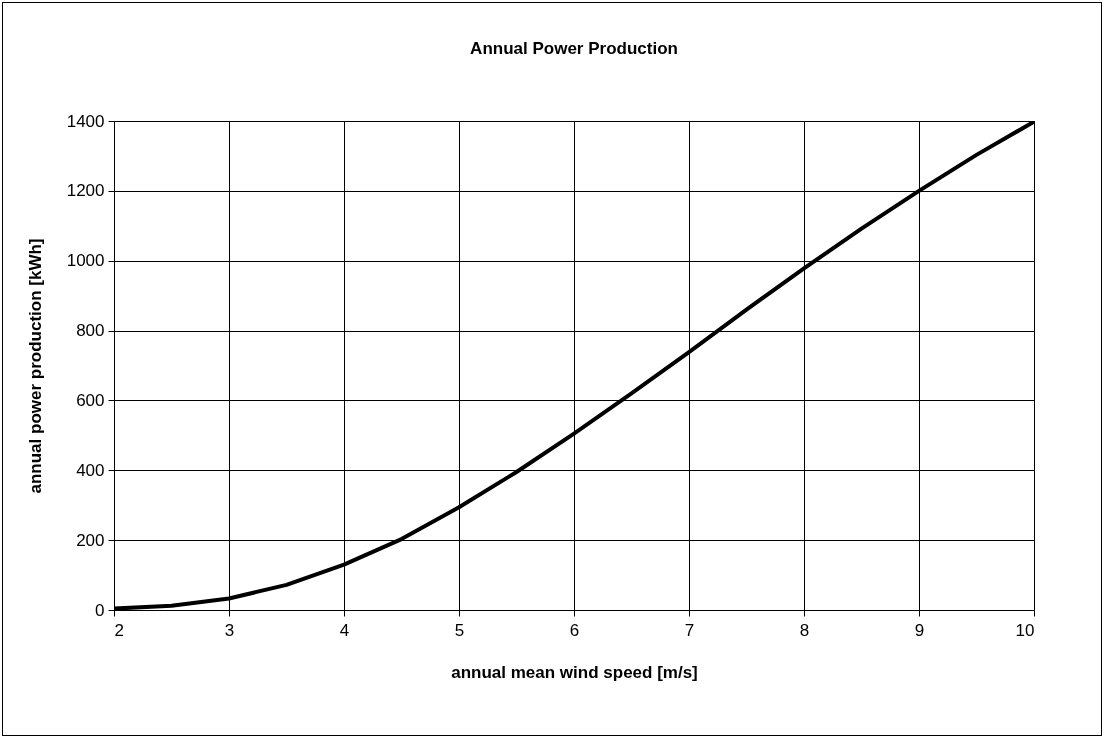 The image size is (1106, 740). What do you see at coordinates (459, 630) in the screenshot?
I see `x-tick-label: 5` at bounding box center [459, 630].